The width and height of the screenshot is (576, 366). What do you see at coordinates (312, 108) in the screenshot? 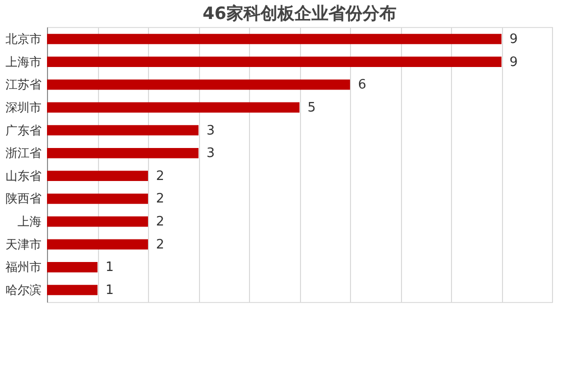
I see `data-label: 5` at bounding box center [312, 108].